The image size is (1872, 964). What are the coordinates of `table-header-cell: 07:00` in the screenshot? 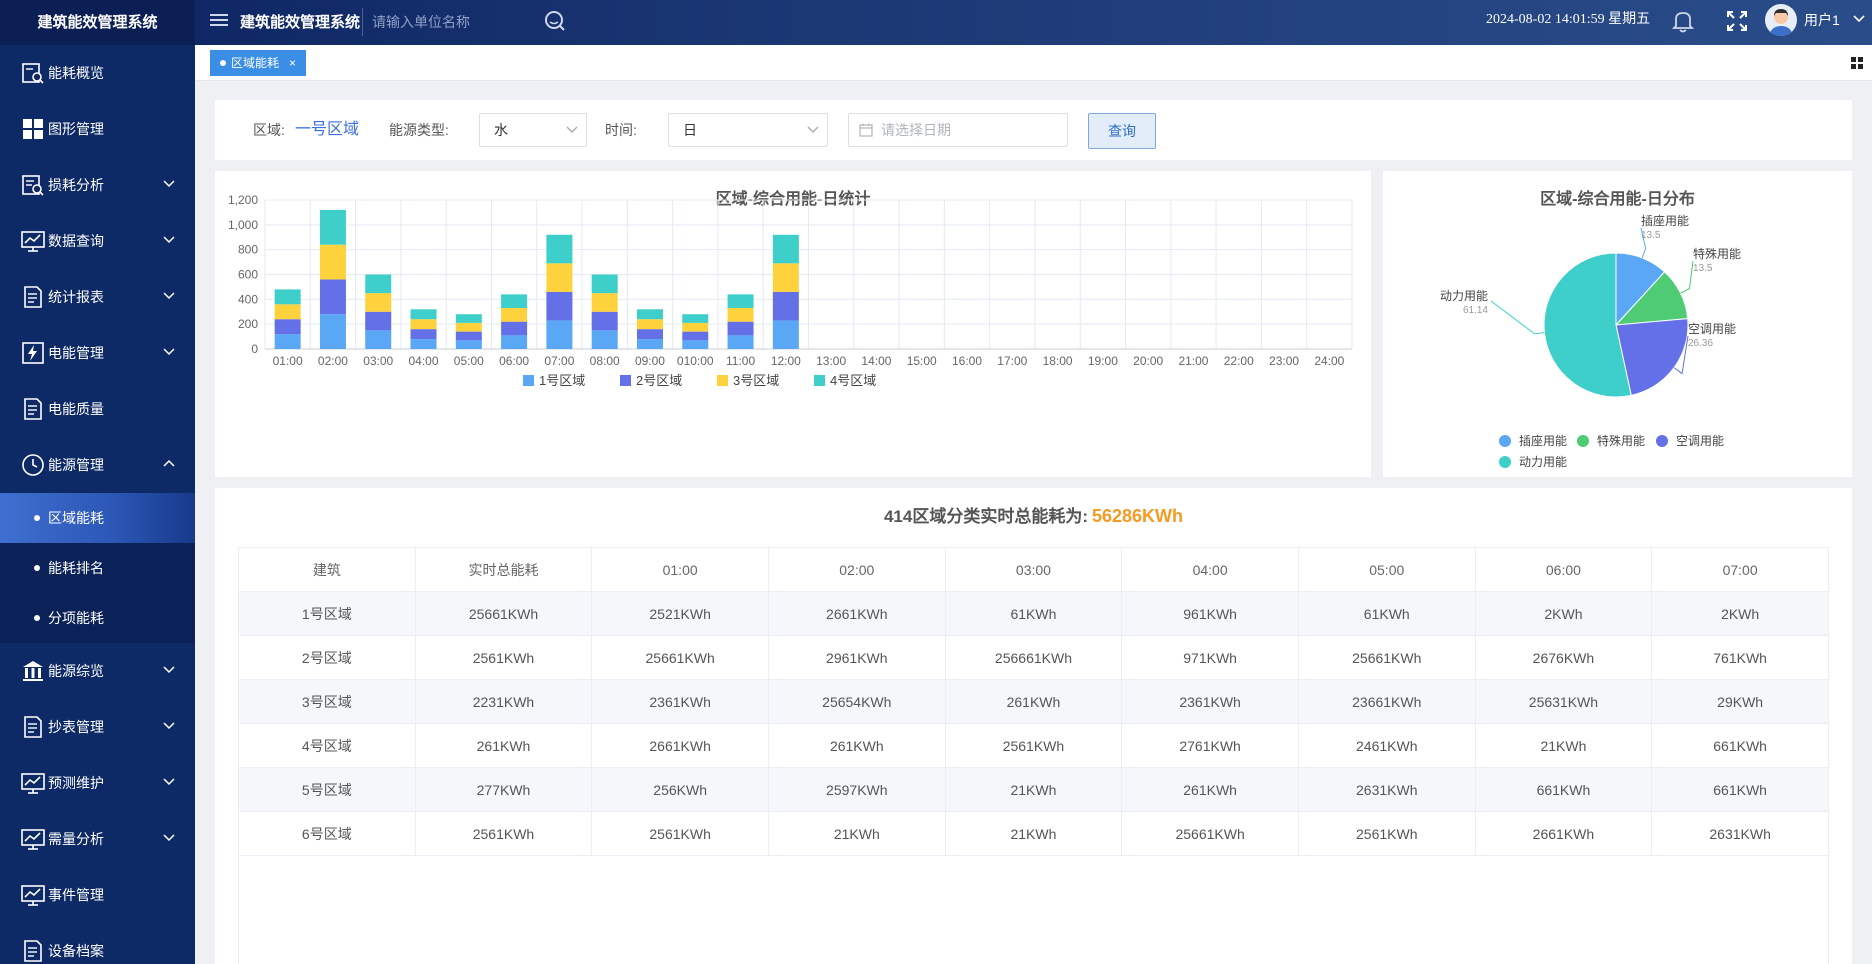 It's located at (1740, 569).